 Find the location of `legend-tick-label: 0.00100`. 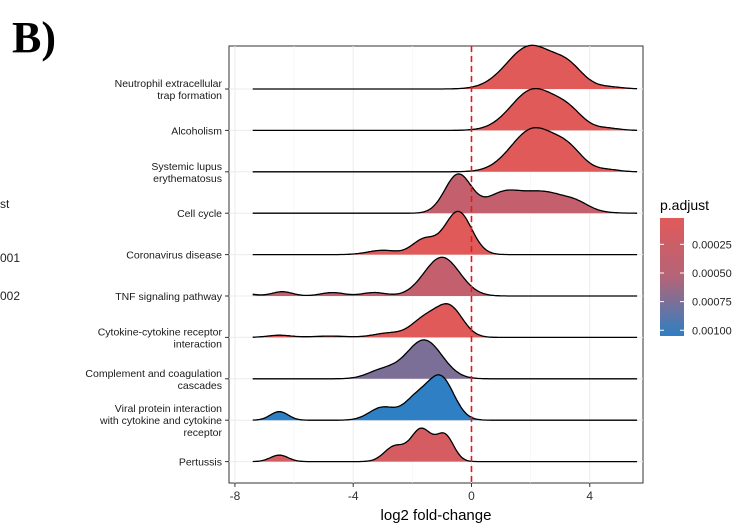

legend-tick-label: 0.00100 is located at coordinates (712, 331).